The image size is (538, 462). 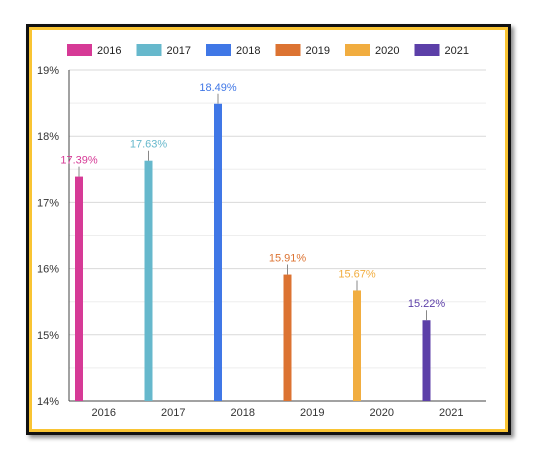 What do you see at coordinates (79, 288) in the screenshot?
I see `bar-2016` at bounding box center [79, 288].